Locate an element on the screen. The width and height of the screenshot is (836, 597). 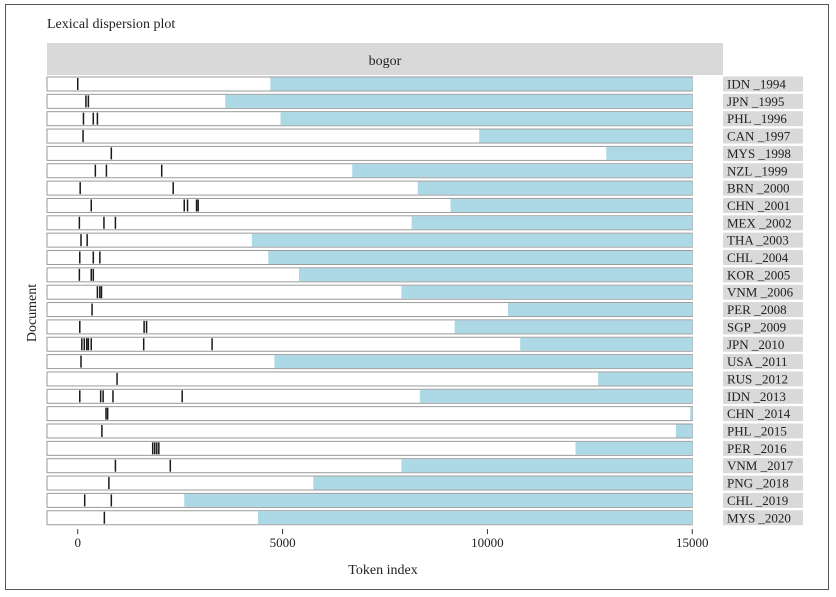
document-label: PER _2008 is located at coordinates (757, 309).